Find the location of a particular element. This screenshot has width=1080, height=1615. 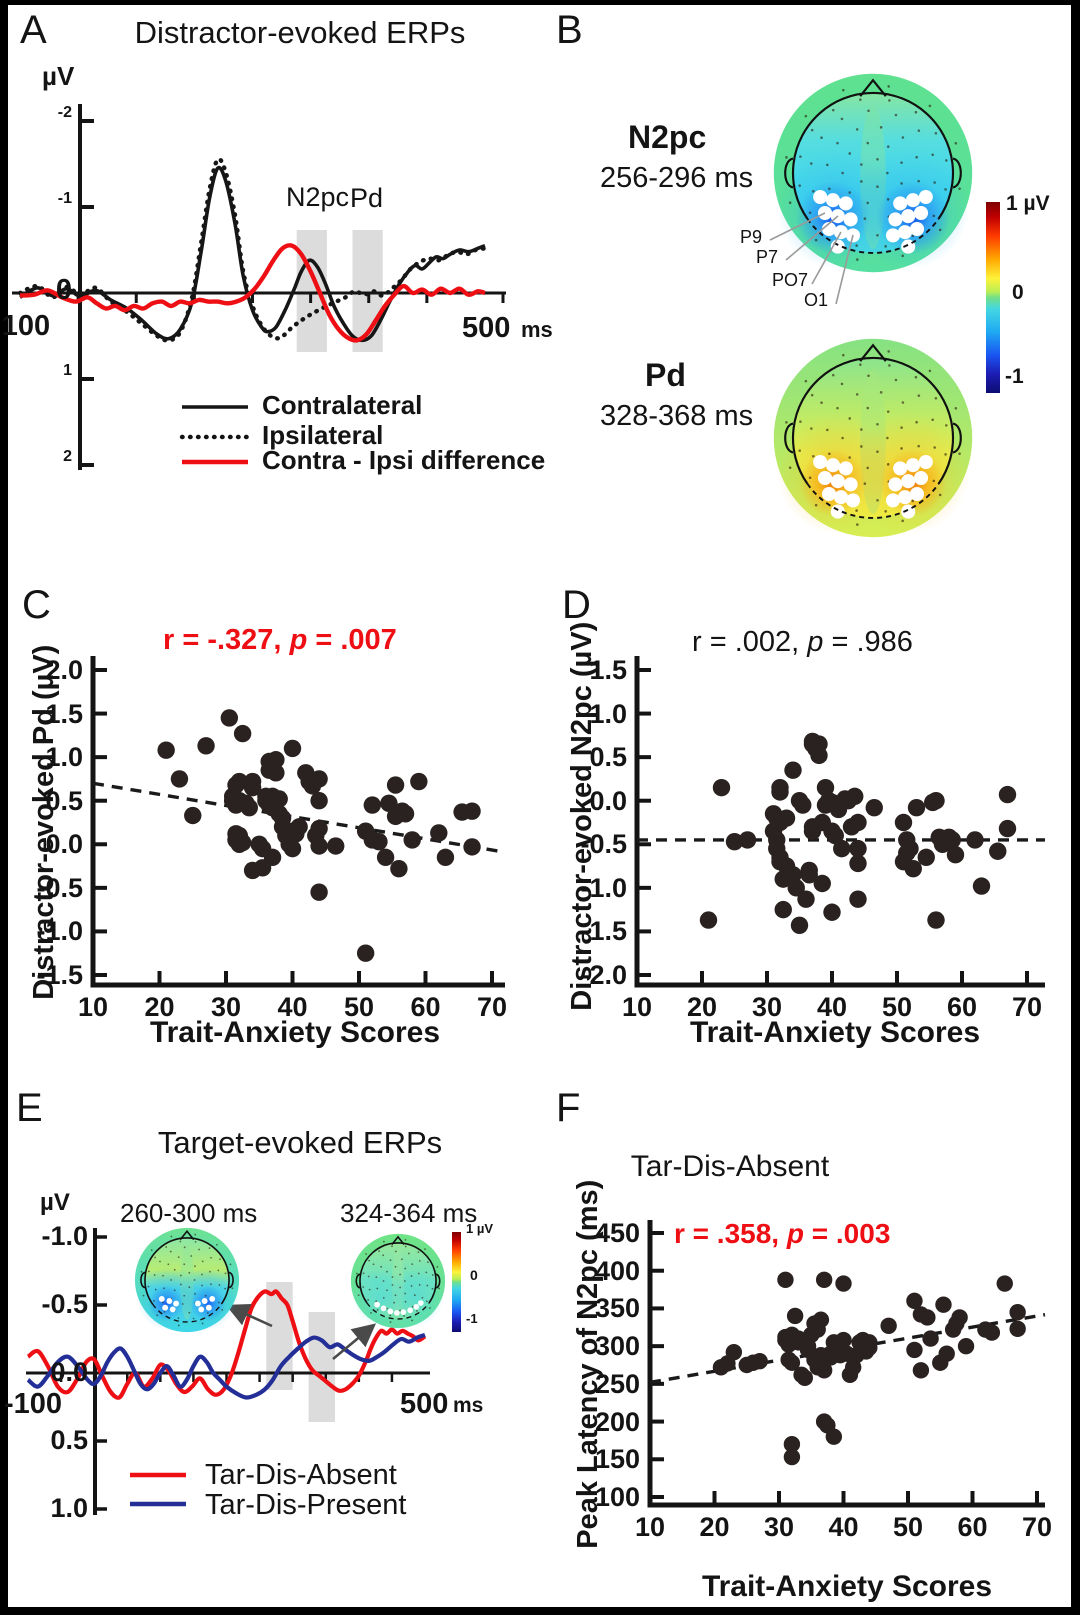

panel-f-x-tick-label: 70 is located at coordinates (1037, 1527).